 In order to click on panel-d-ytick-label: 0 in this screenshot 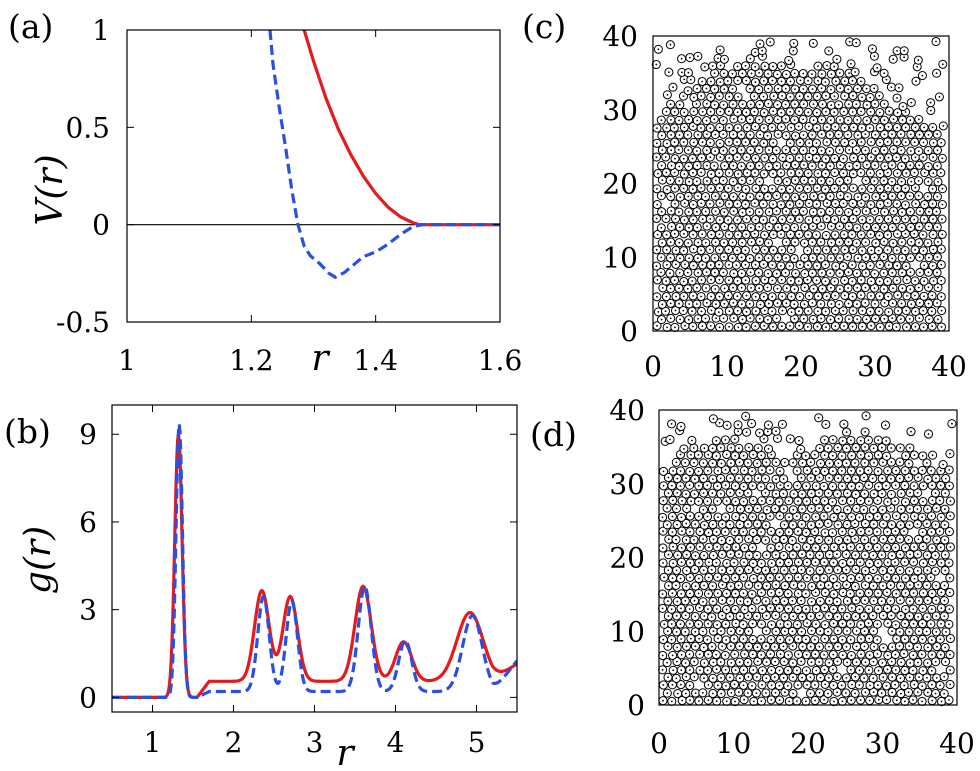, I will do `click(636, 705)`.